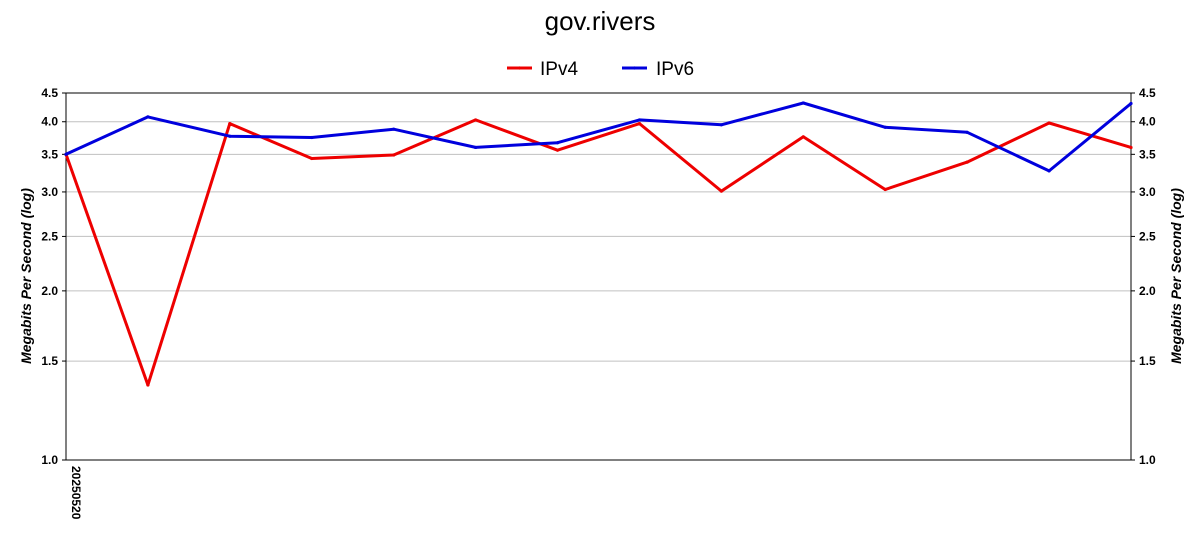 The height and width of the screenshot is (550, 1200). Describe the element at coordinates (1147, 361) in the screenshot. I see `y-tick-label-right: 1.5` at that location.